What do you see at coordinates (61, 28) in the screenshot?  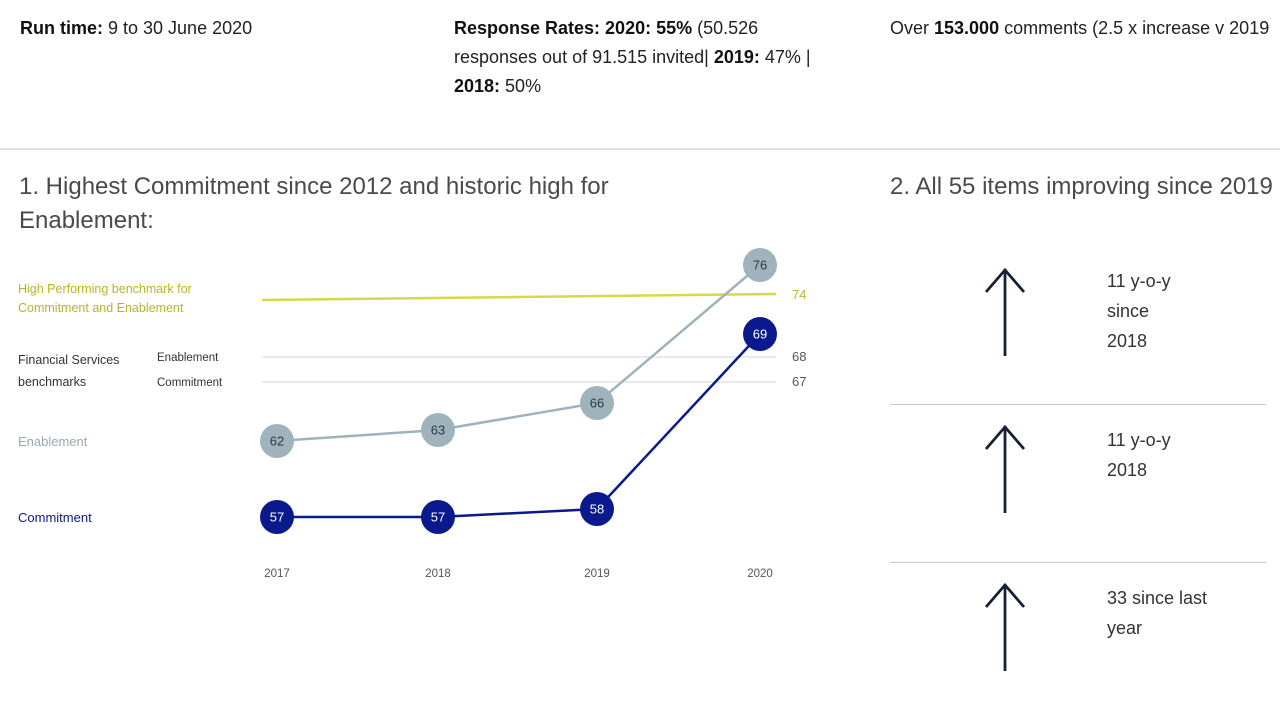 I see `run-time-label: Run time:` at bounding box center [61, 28].